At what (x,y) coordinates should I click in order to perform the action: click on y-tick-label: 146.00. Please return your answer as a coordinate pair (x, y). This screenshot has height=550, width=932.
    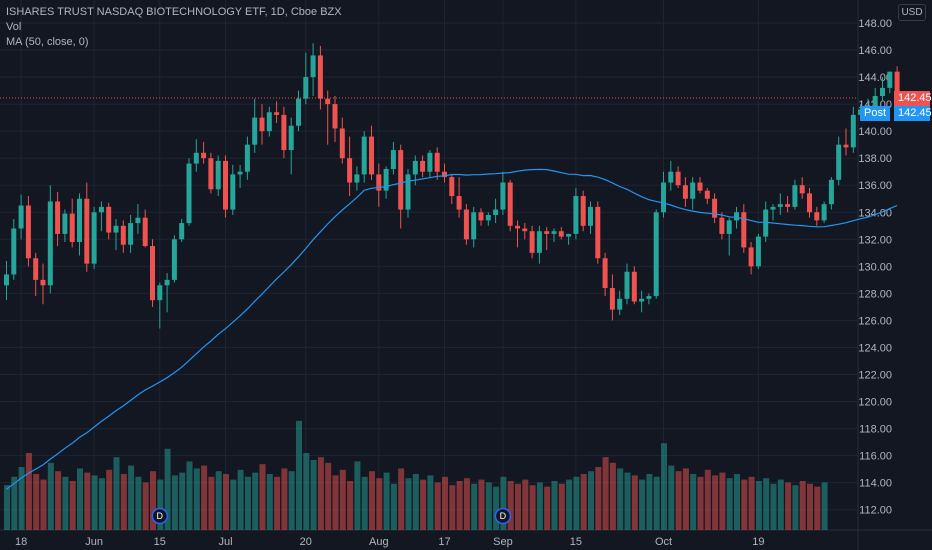
    Looking at the image, I should click on (875, 51).